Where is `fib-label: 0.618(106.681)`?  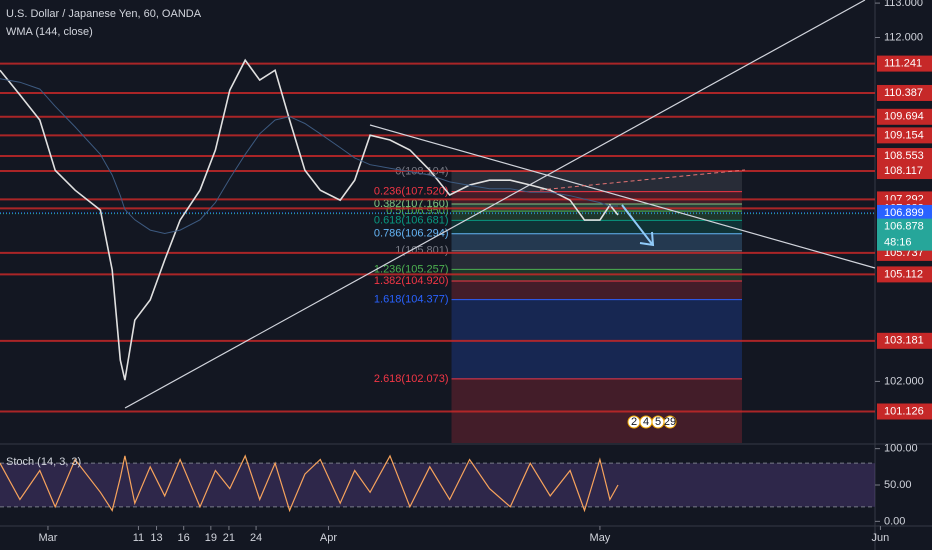 fib-label: 0.618(106.681) is located at coordinates (411, 220).